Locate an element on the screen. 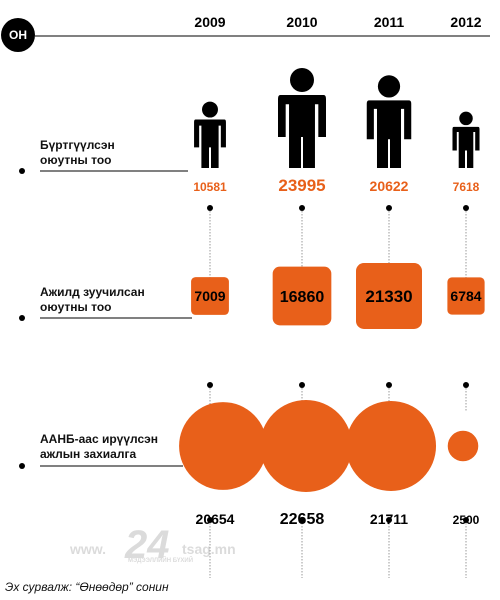  placed-value-2010: 16860 is located at coordinates (302, 297).